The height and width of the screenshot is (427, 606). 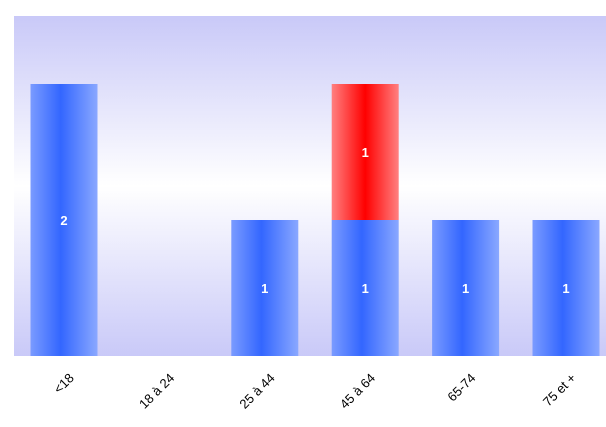 I want to click on x-tick-label-2: 25 à 44, so click(x=256, y=390).